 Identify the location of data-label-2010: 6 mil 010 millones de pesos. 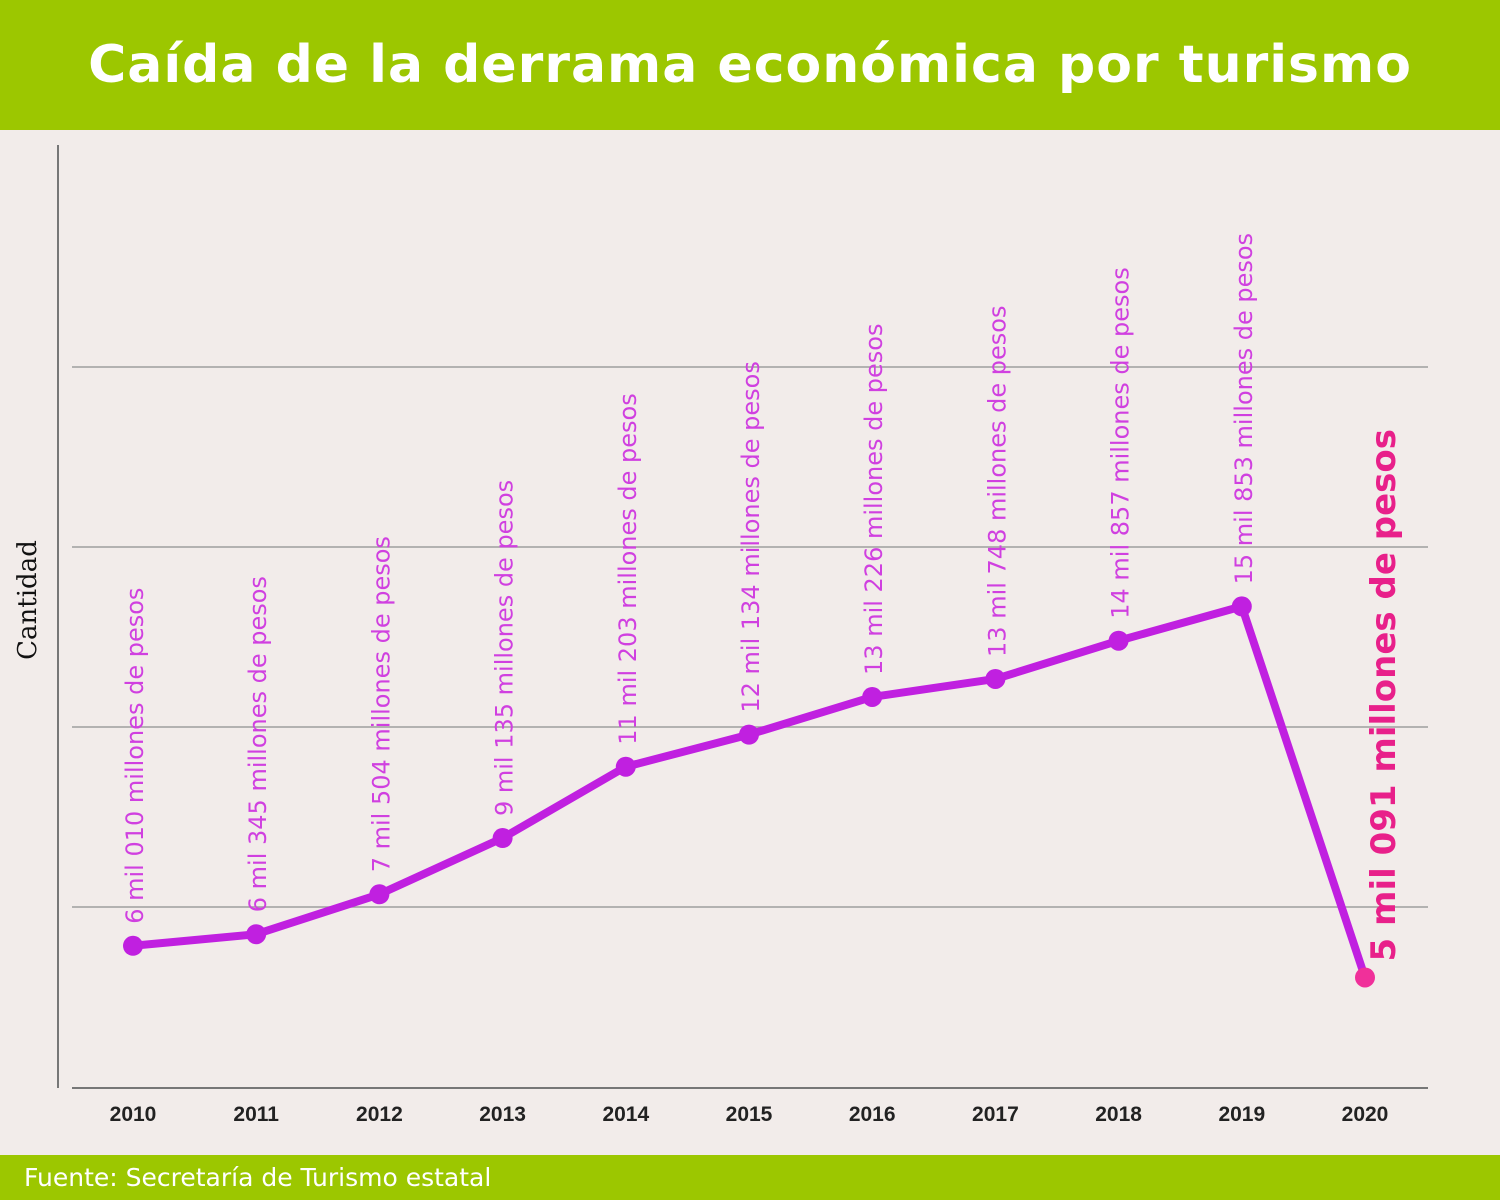
(135, 756).